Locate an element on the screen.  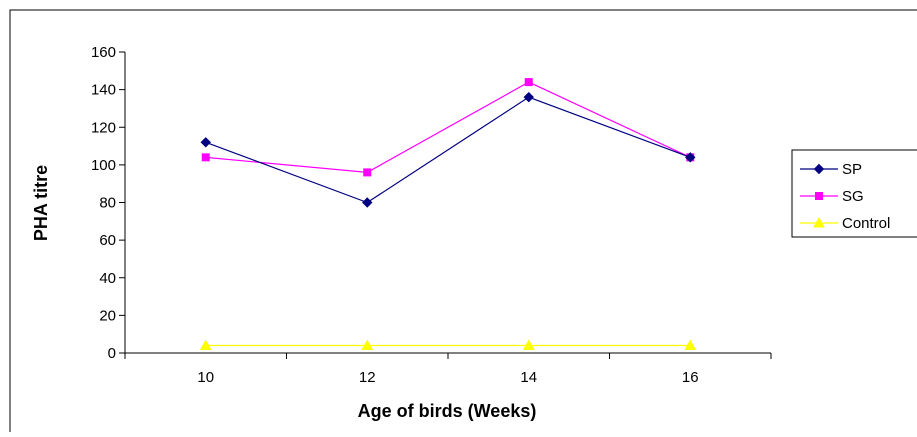
series-sp is located at coordinates (448, 149).